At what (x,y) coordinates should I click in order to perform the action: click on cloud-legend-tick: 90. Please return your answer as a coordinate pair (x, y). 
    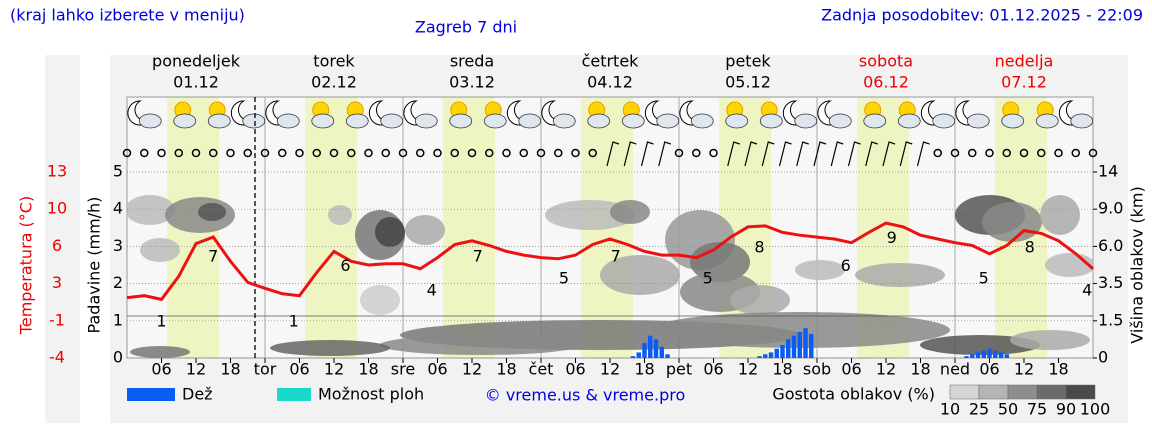
    Looking at the image, I should click on (1066, 409).